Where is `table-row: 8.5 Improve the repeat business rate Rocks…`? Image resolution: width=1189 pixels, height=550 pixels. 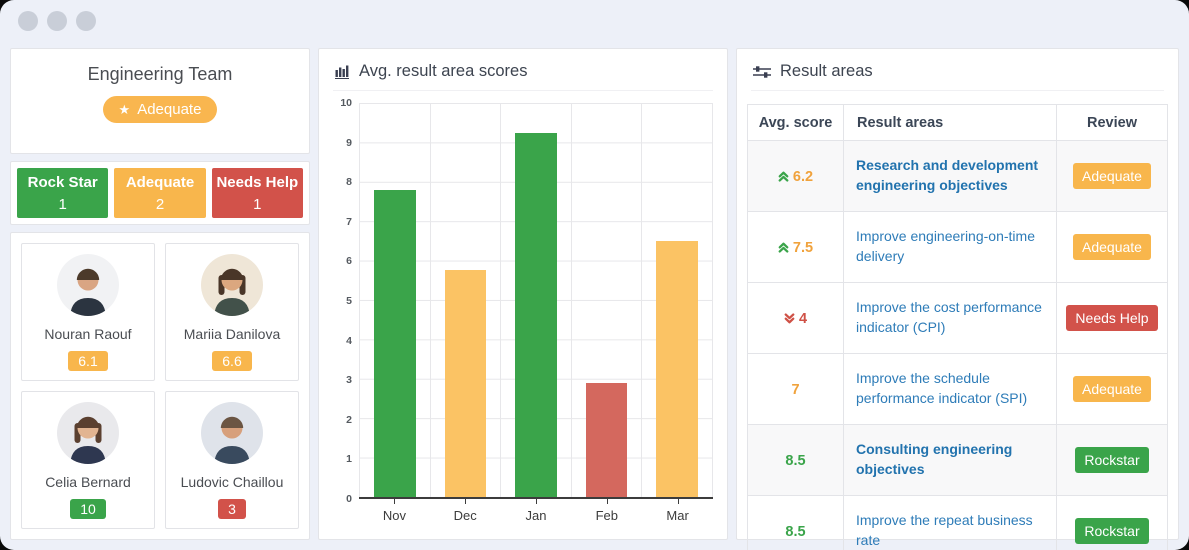 table-row: 8.5 Improve the repeat business rate Rocks… is located at coordinates (957, 522).